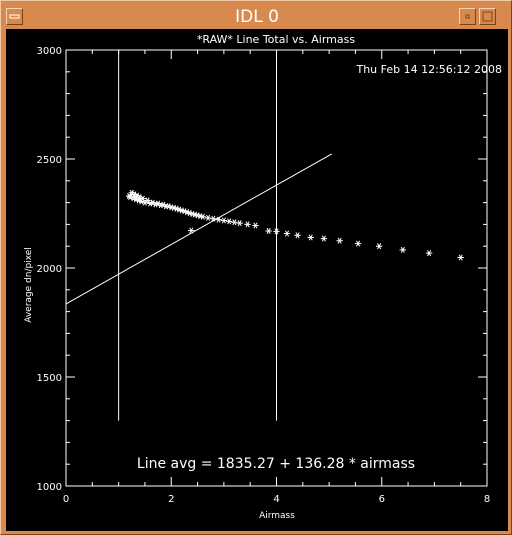  Describe the element at coordinates (294, 225) in the screenshot. I see `data-points` at that location.